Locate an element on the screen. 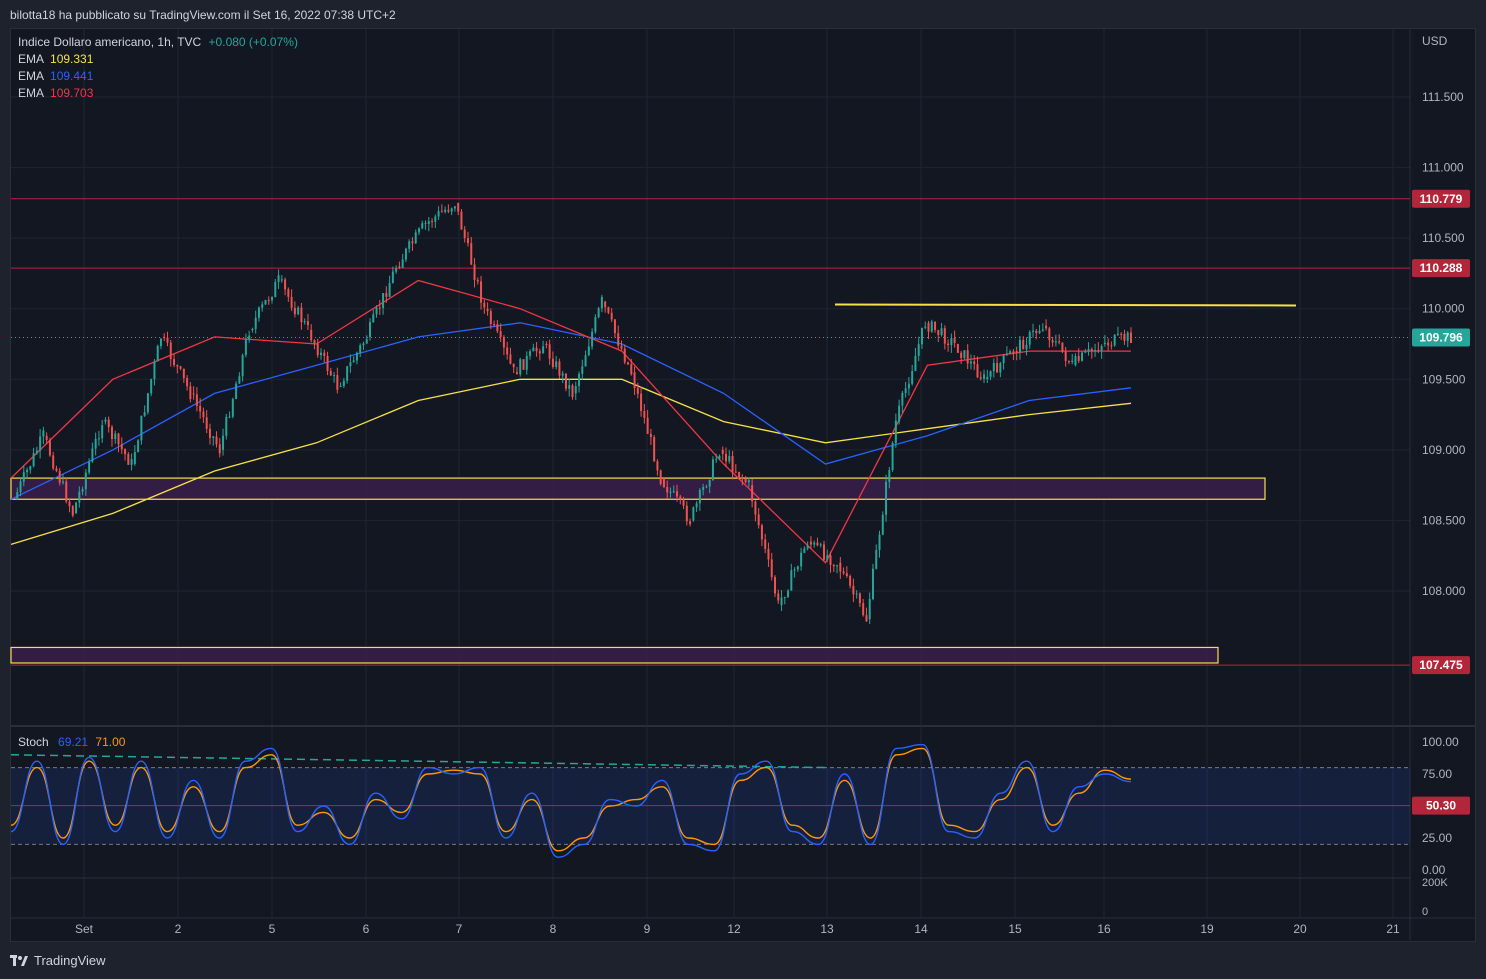  stoch-mid-tag is located at coordinates (1441, 805).